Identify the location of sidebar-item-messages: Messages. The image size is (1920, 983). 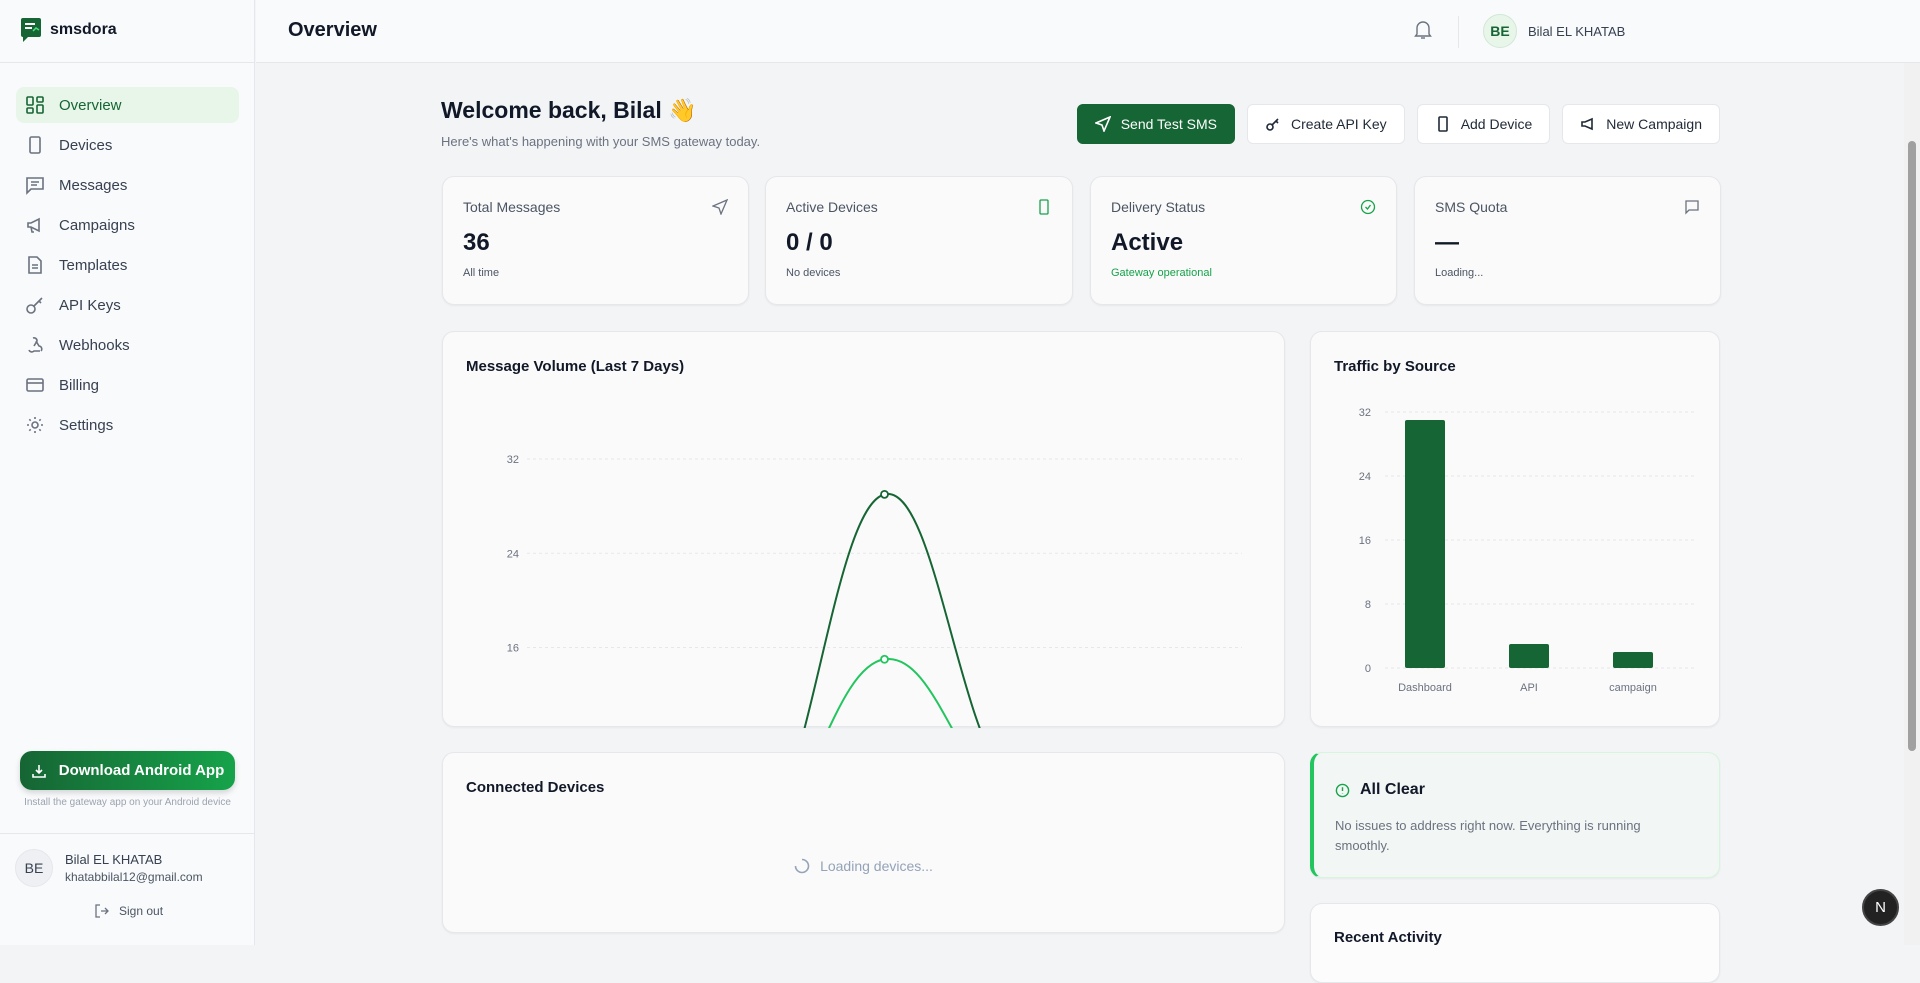
(127, 185).